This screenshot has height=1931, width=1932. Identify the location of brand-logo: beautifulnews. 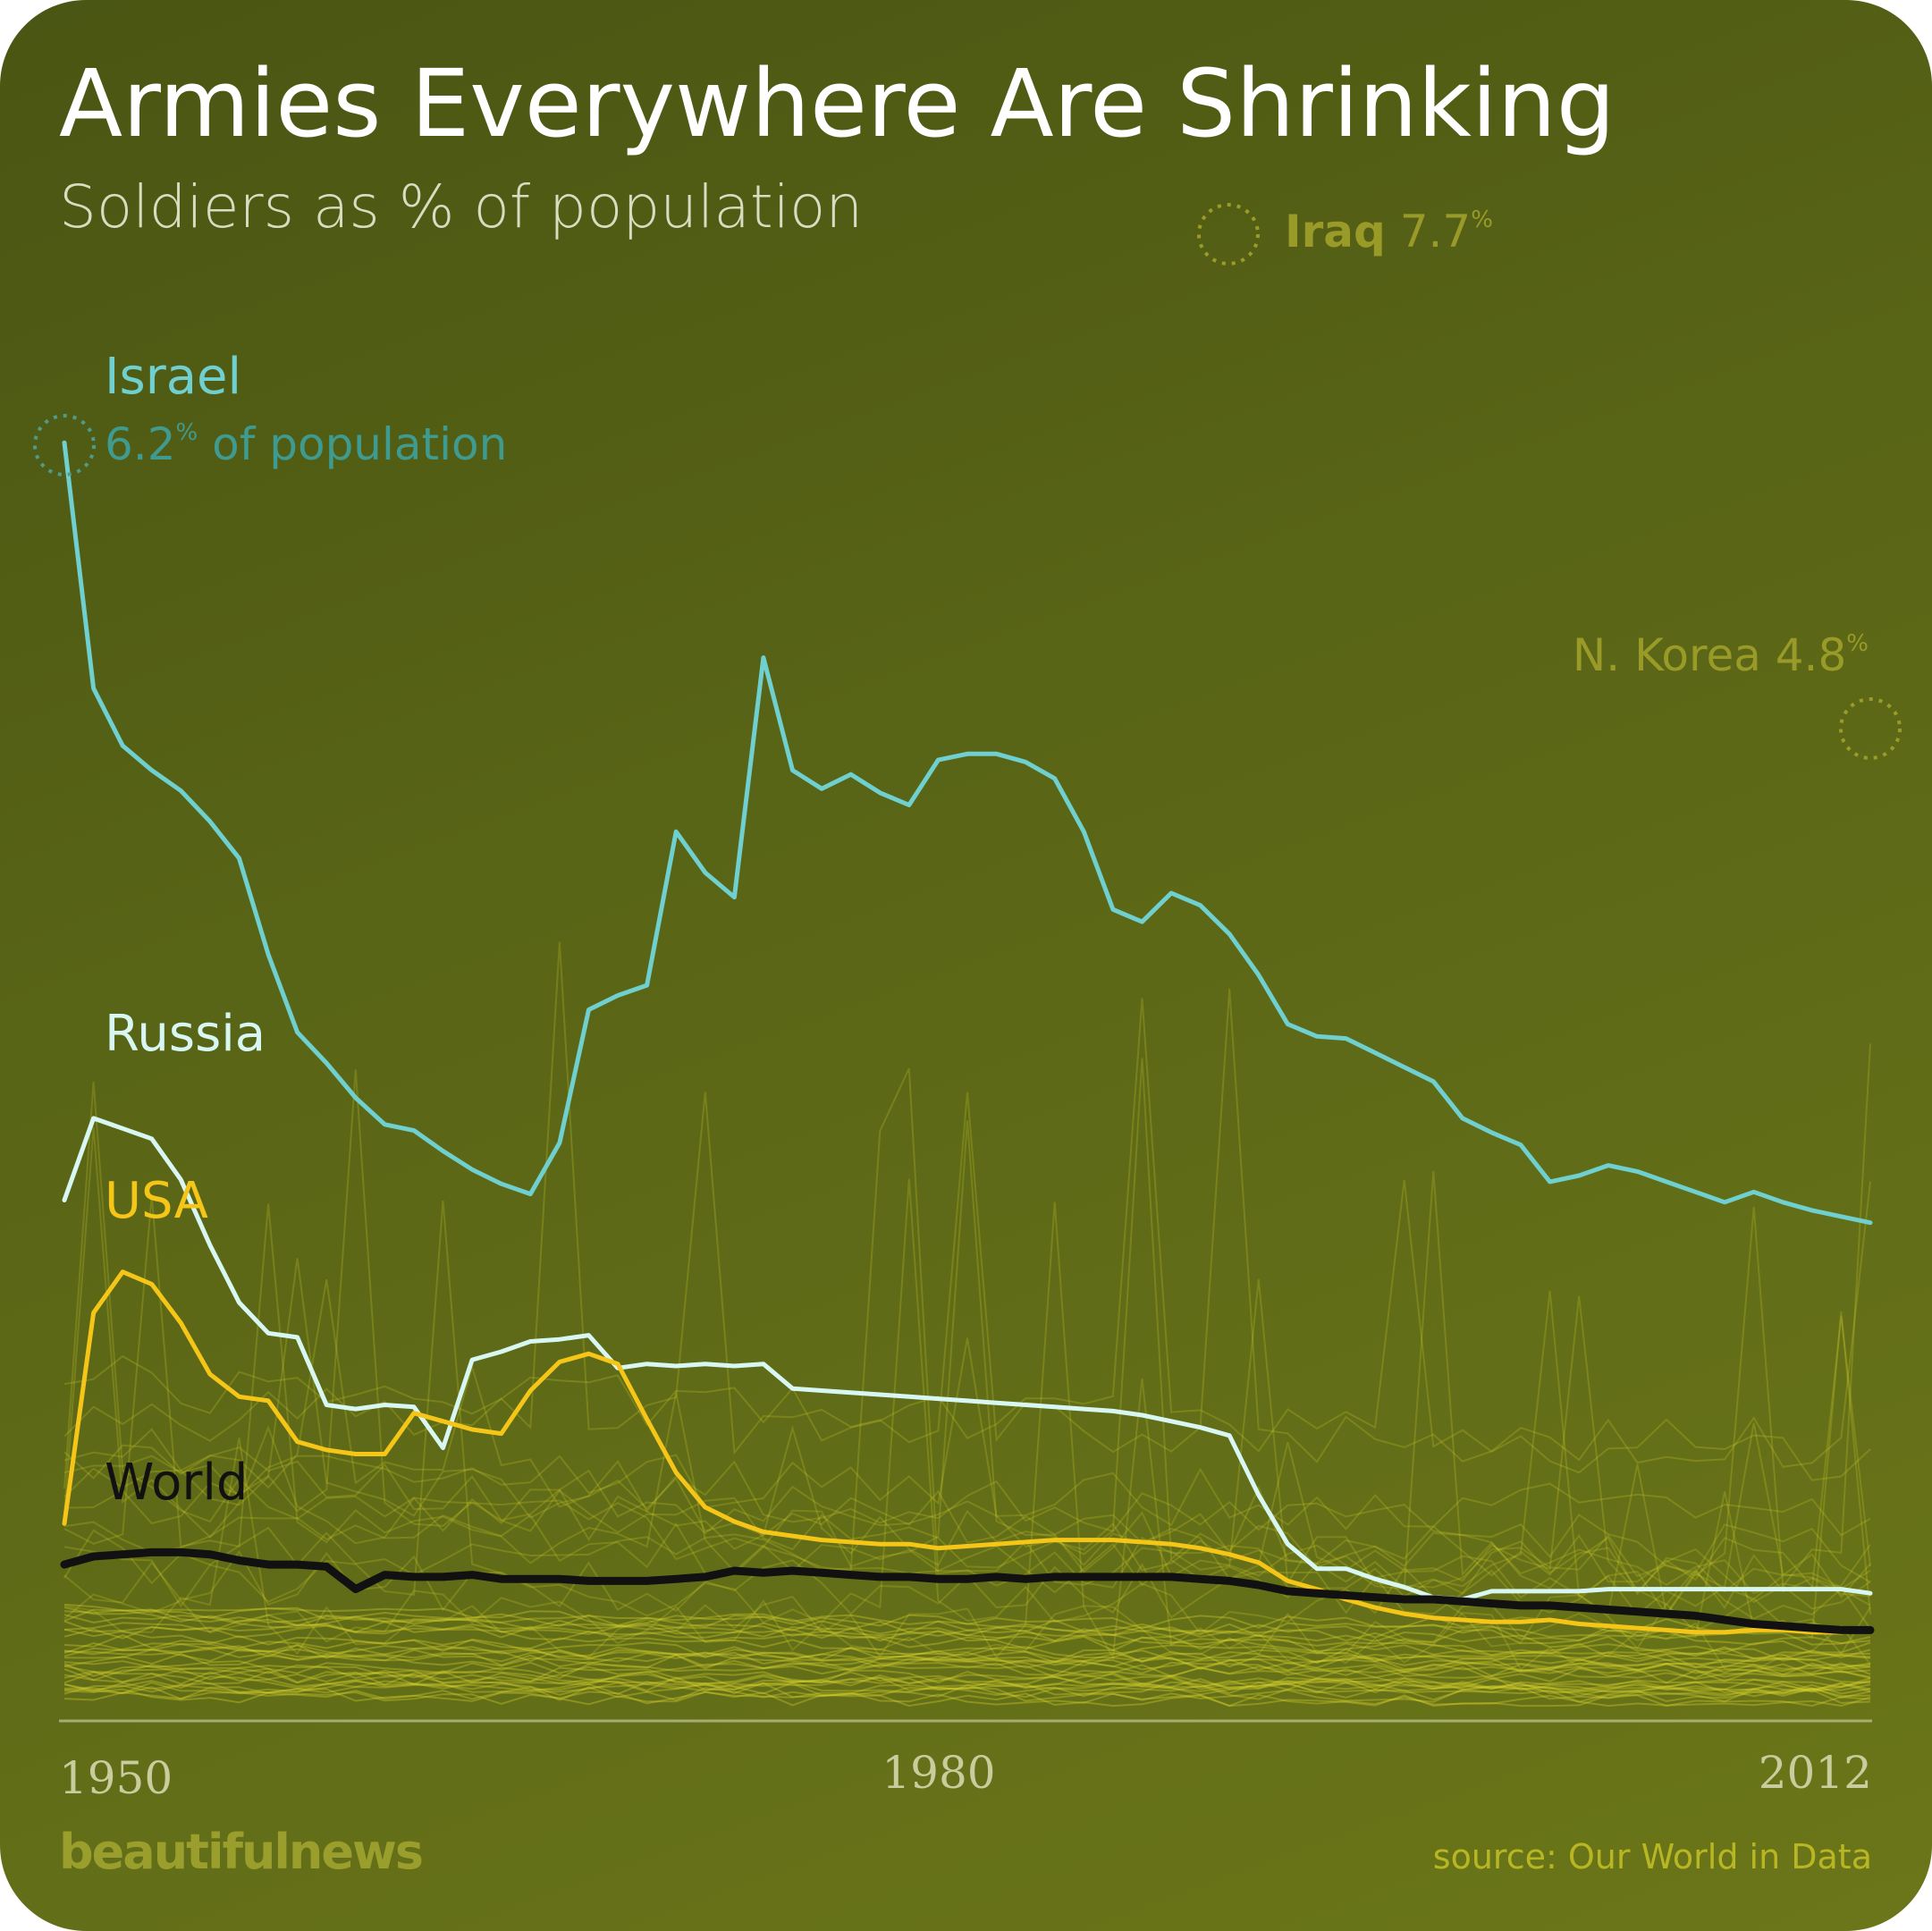
(240, 1852).